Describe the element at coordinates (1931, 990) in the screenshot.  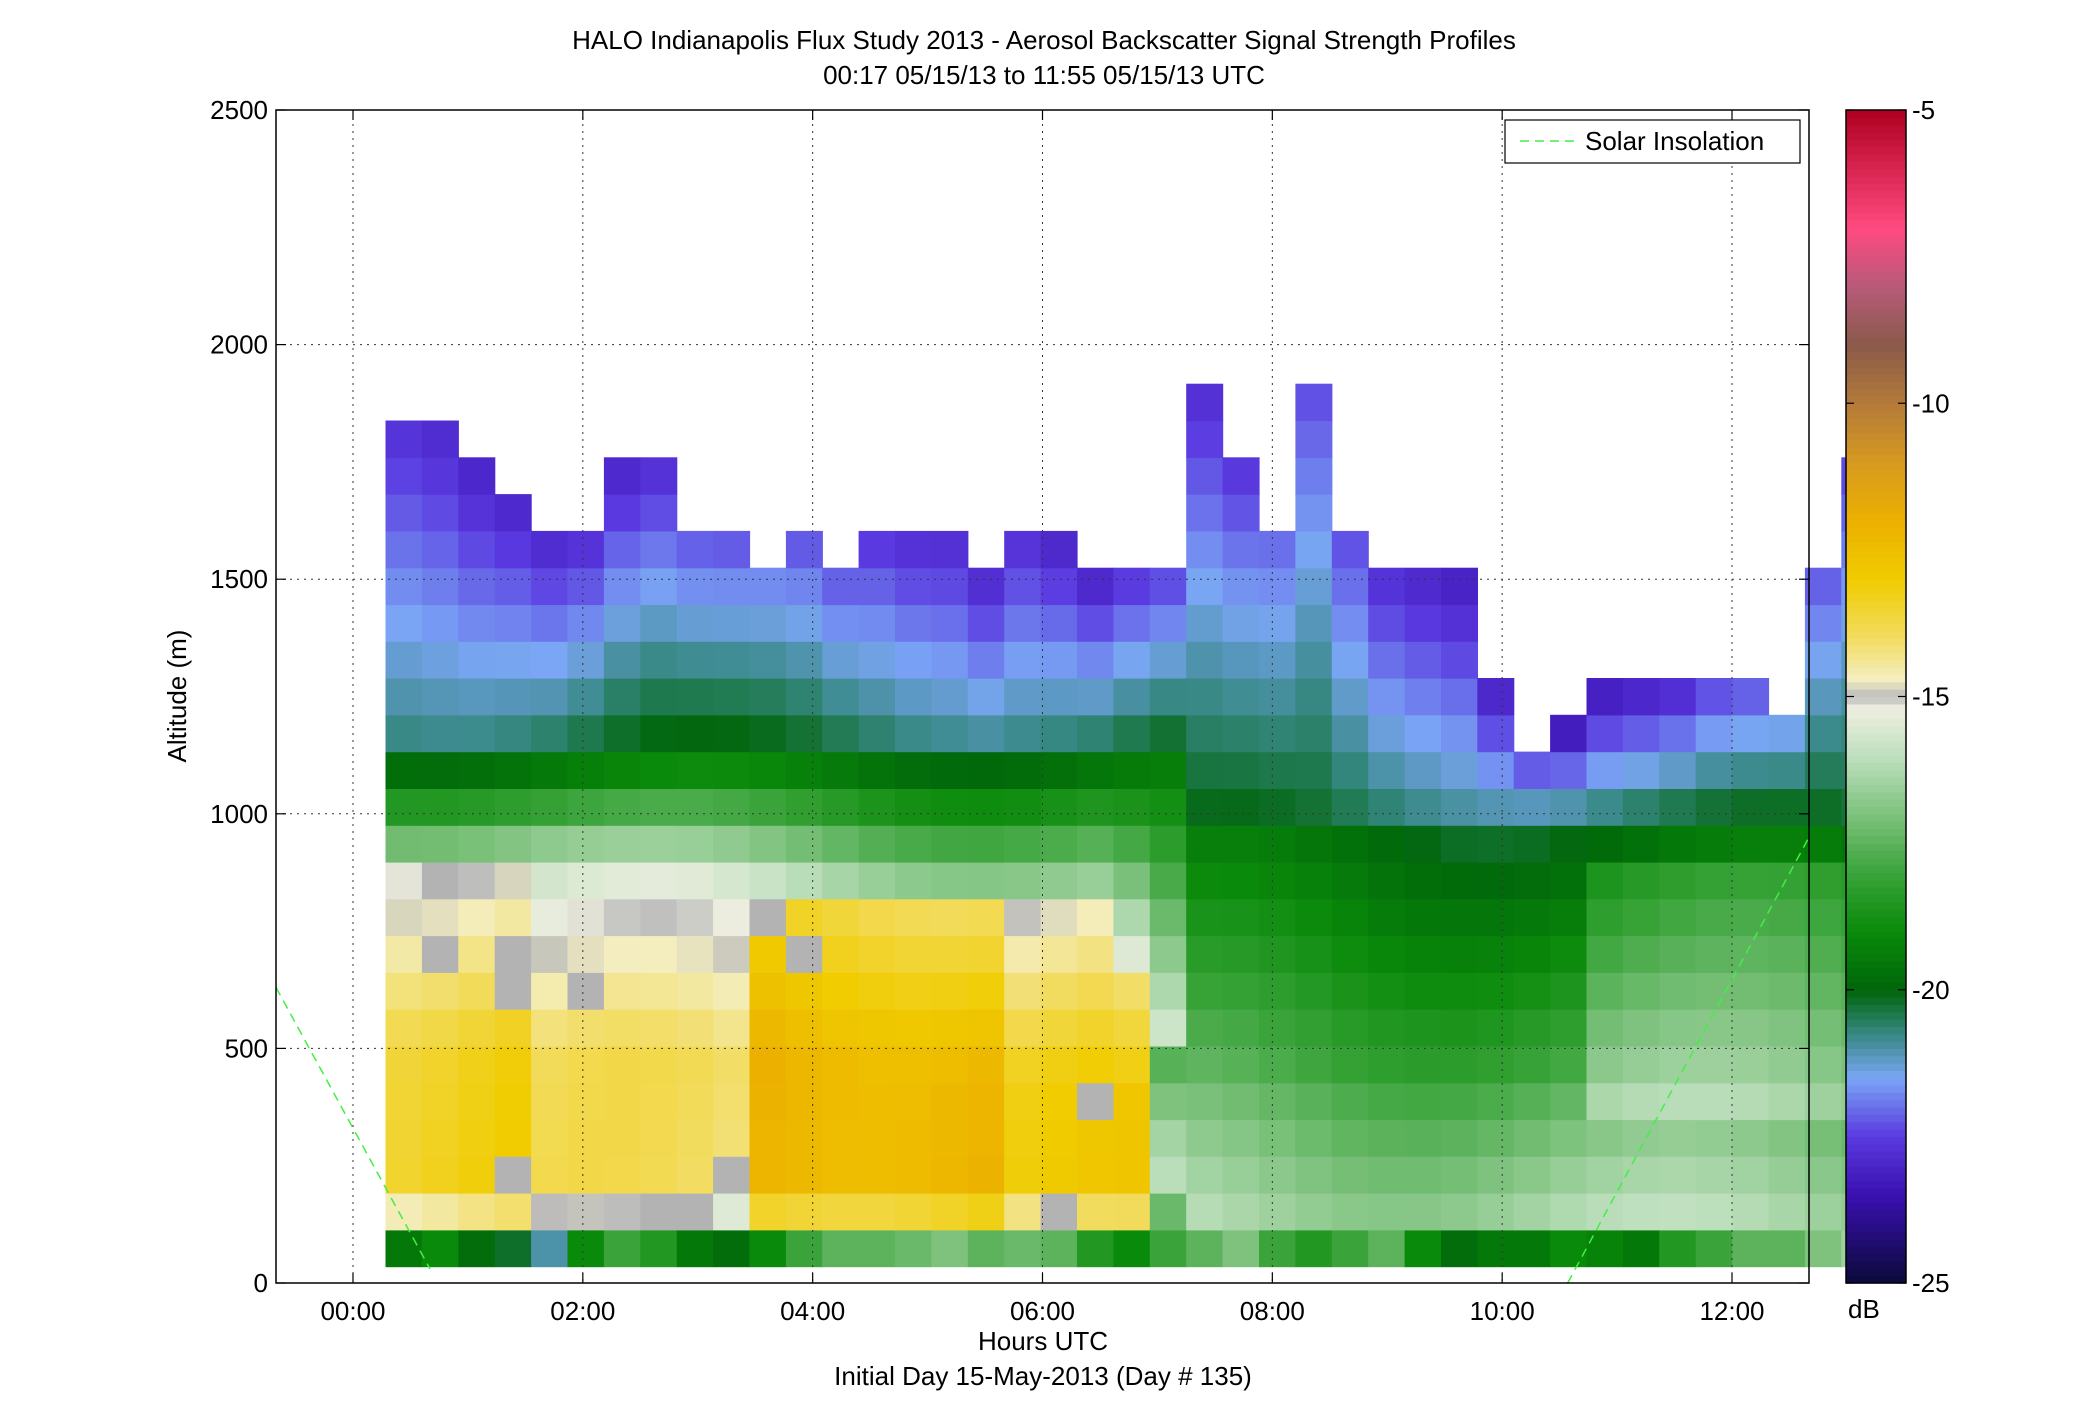
I see `colorbar-tick-label: -20` at that location.